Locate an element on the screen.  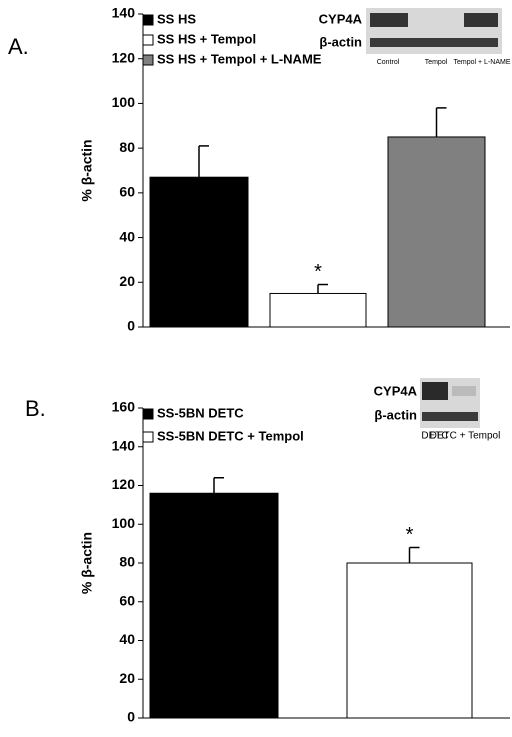
lane-label: DETC + Tempol is located at coordinates (465, 436).